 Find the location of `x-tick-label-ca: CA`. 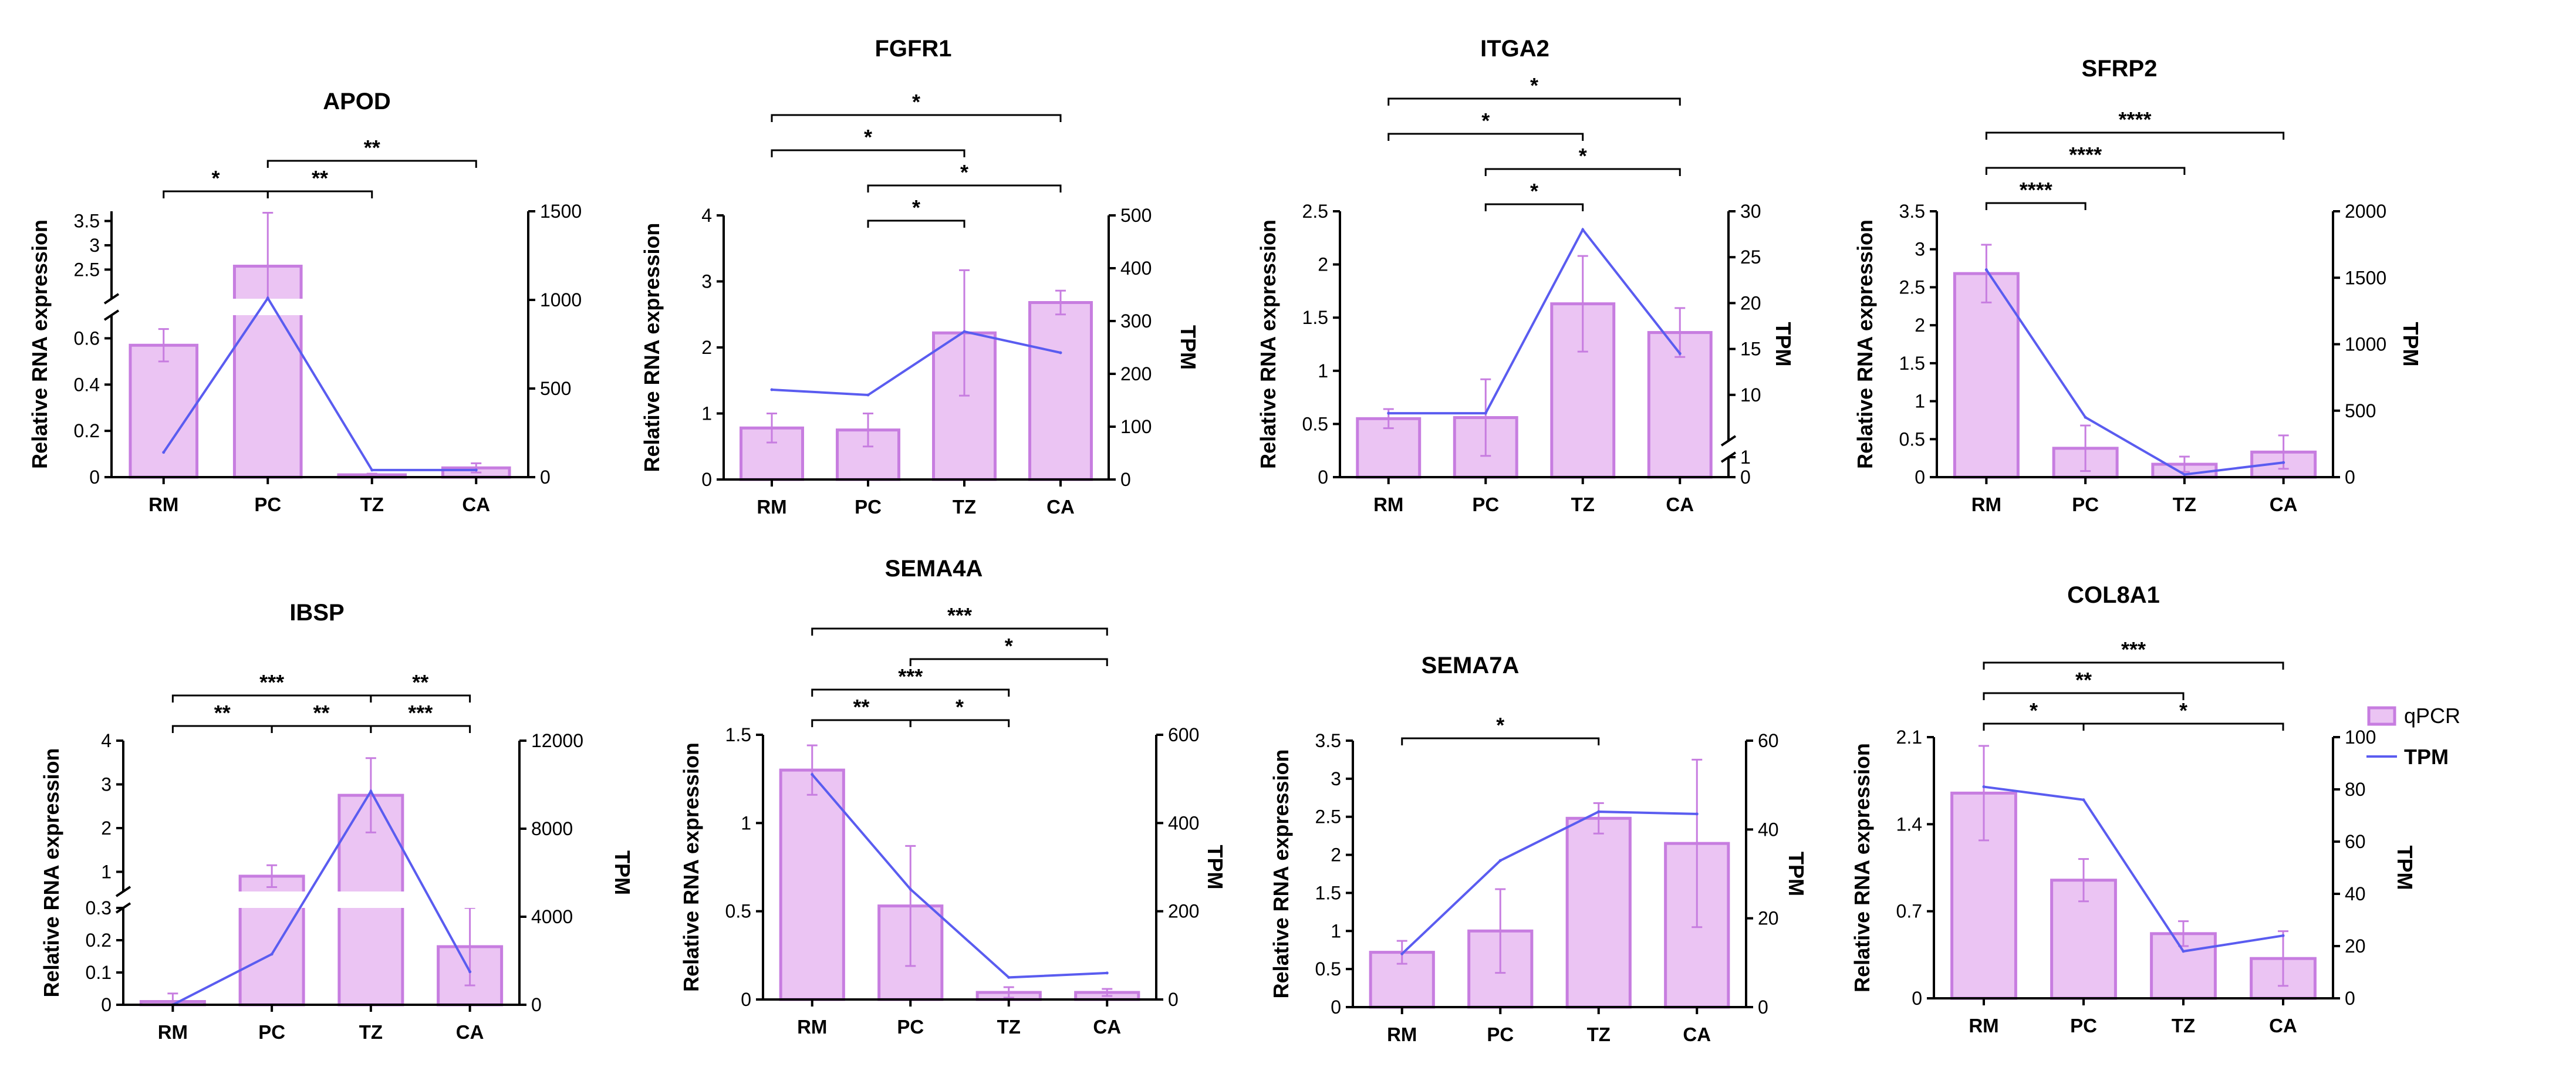

x-tick-label-ca: CA is located at coordinates (1107, 1027).